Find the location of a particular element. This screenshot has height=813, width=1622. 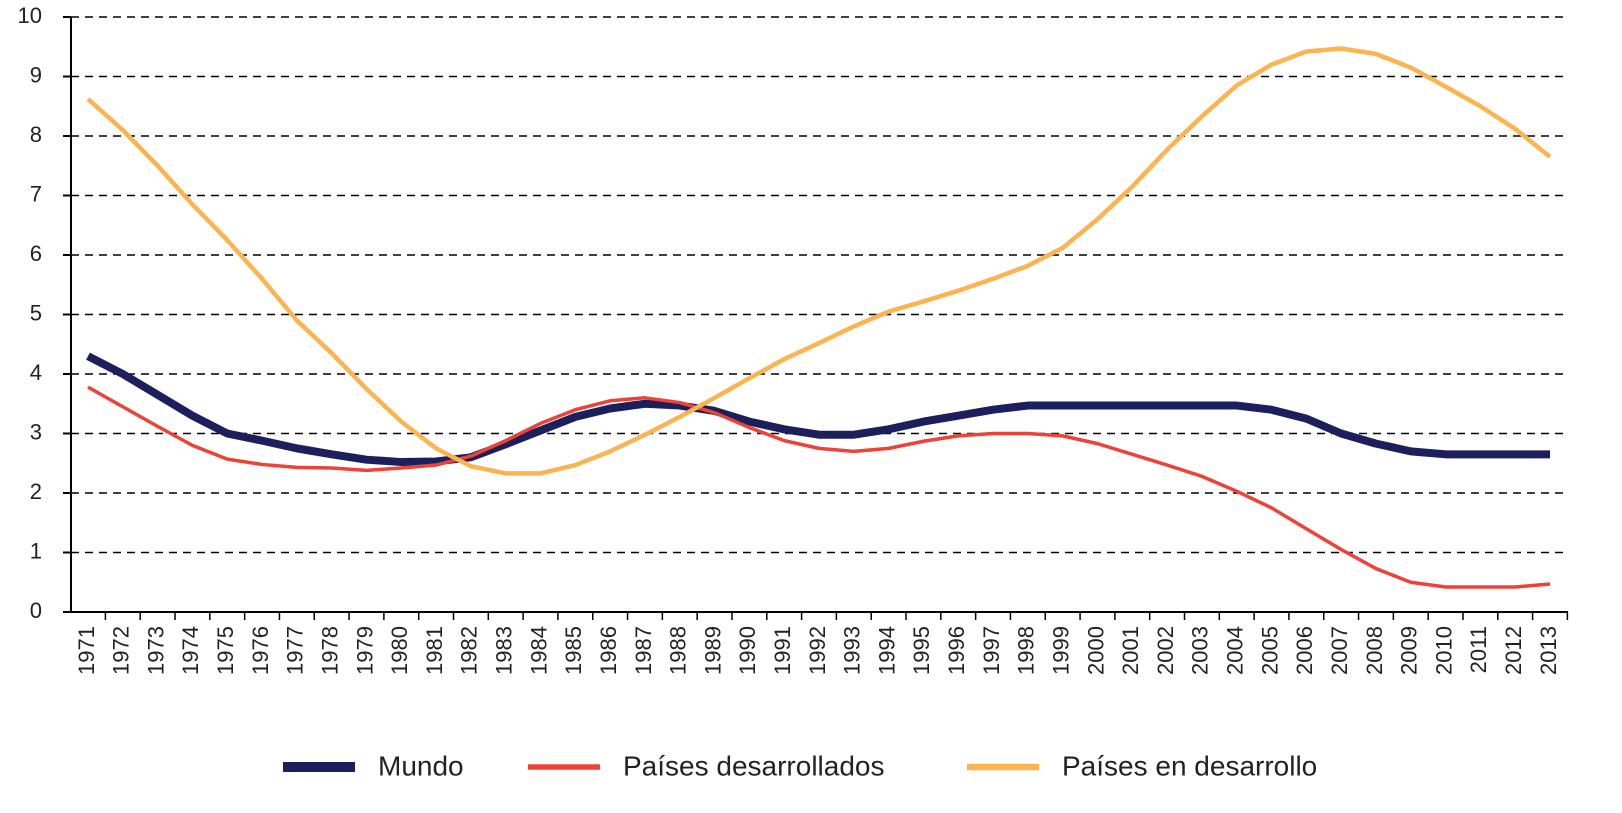

x-tick-label: 1989 is located at coordinates (712, 650).